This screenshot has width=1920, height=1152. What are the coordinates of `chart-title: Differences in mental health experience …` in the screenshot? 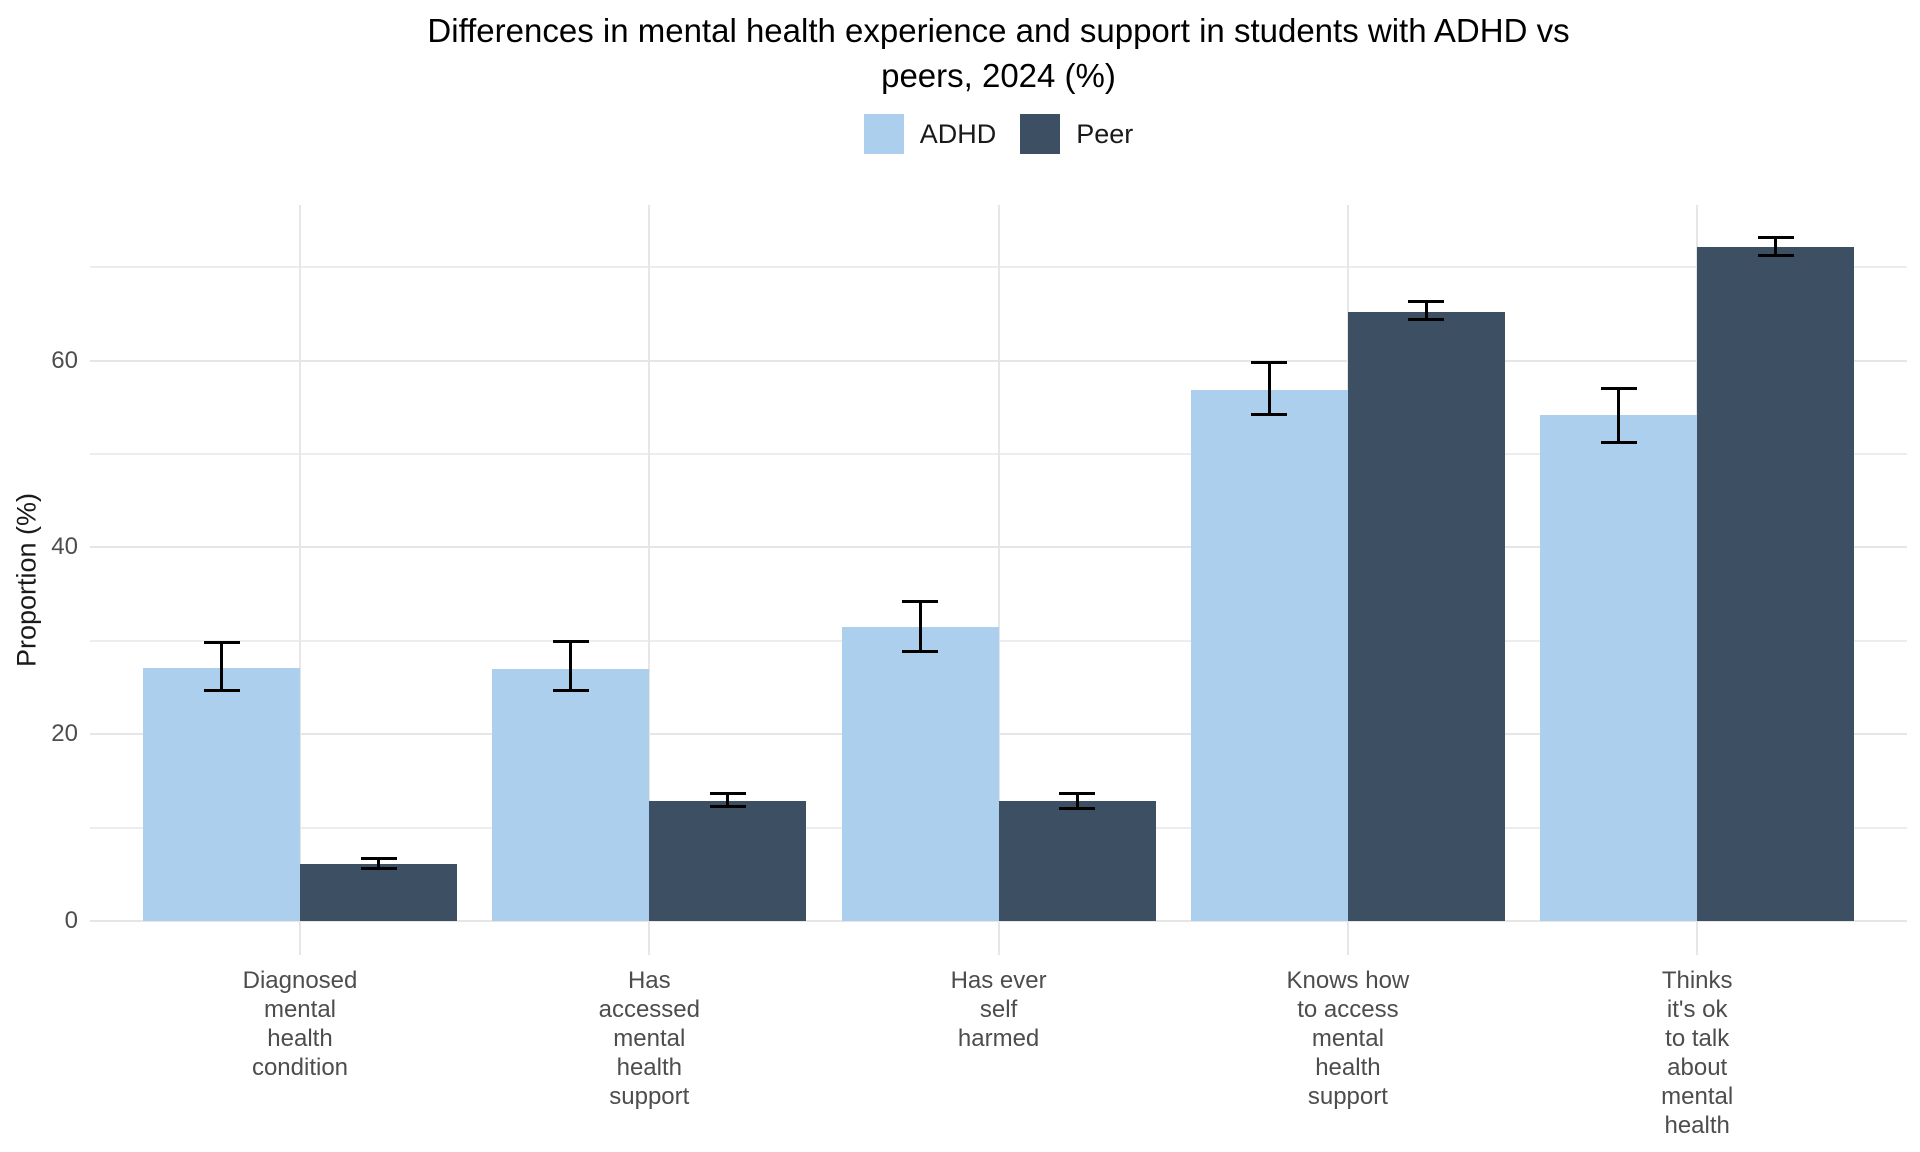 It's located at (998, 53).